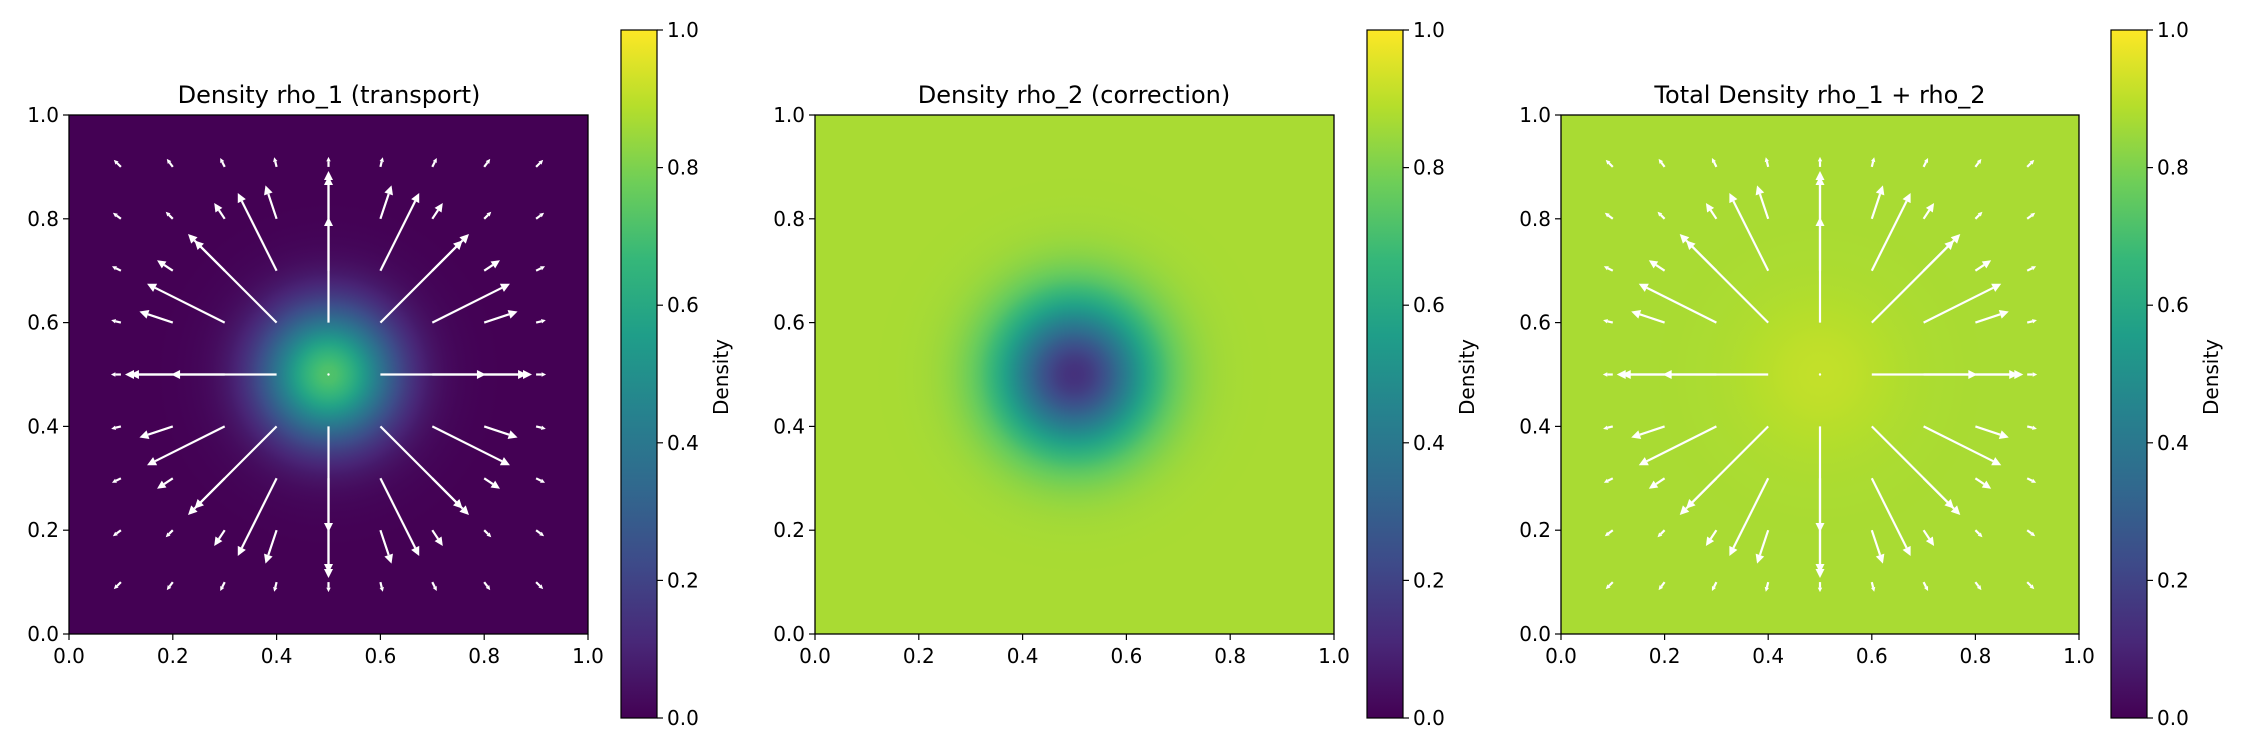 The width and height of the screenshot is (2250, 750). What do you see at coordinates (588, 656) in the screenshot?
I see `x-tick-label: 1.0` at bounding box center [588, 656].